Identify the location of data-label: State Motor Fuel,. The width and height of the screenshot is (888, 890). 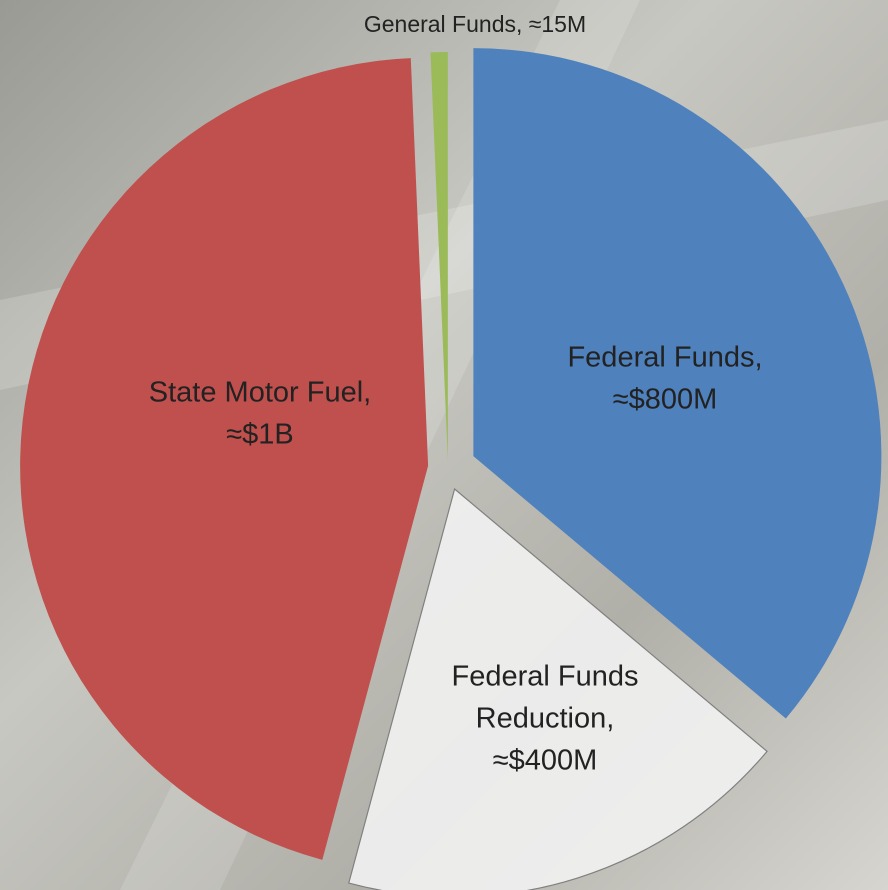
(260, 393).